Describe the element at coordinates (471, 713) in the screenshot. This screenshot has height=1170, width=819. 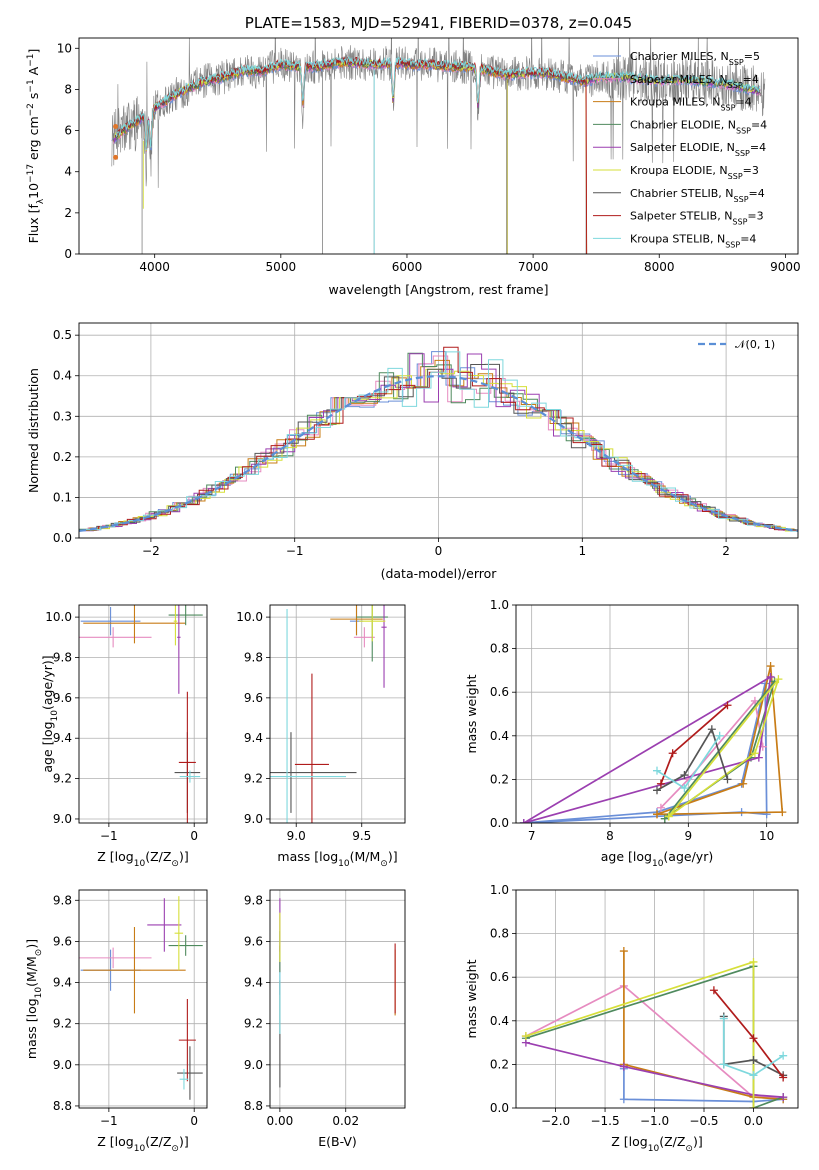
I see `weight-vs-age-ylabel: mass weight` at that location.